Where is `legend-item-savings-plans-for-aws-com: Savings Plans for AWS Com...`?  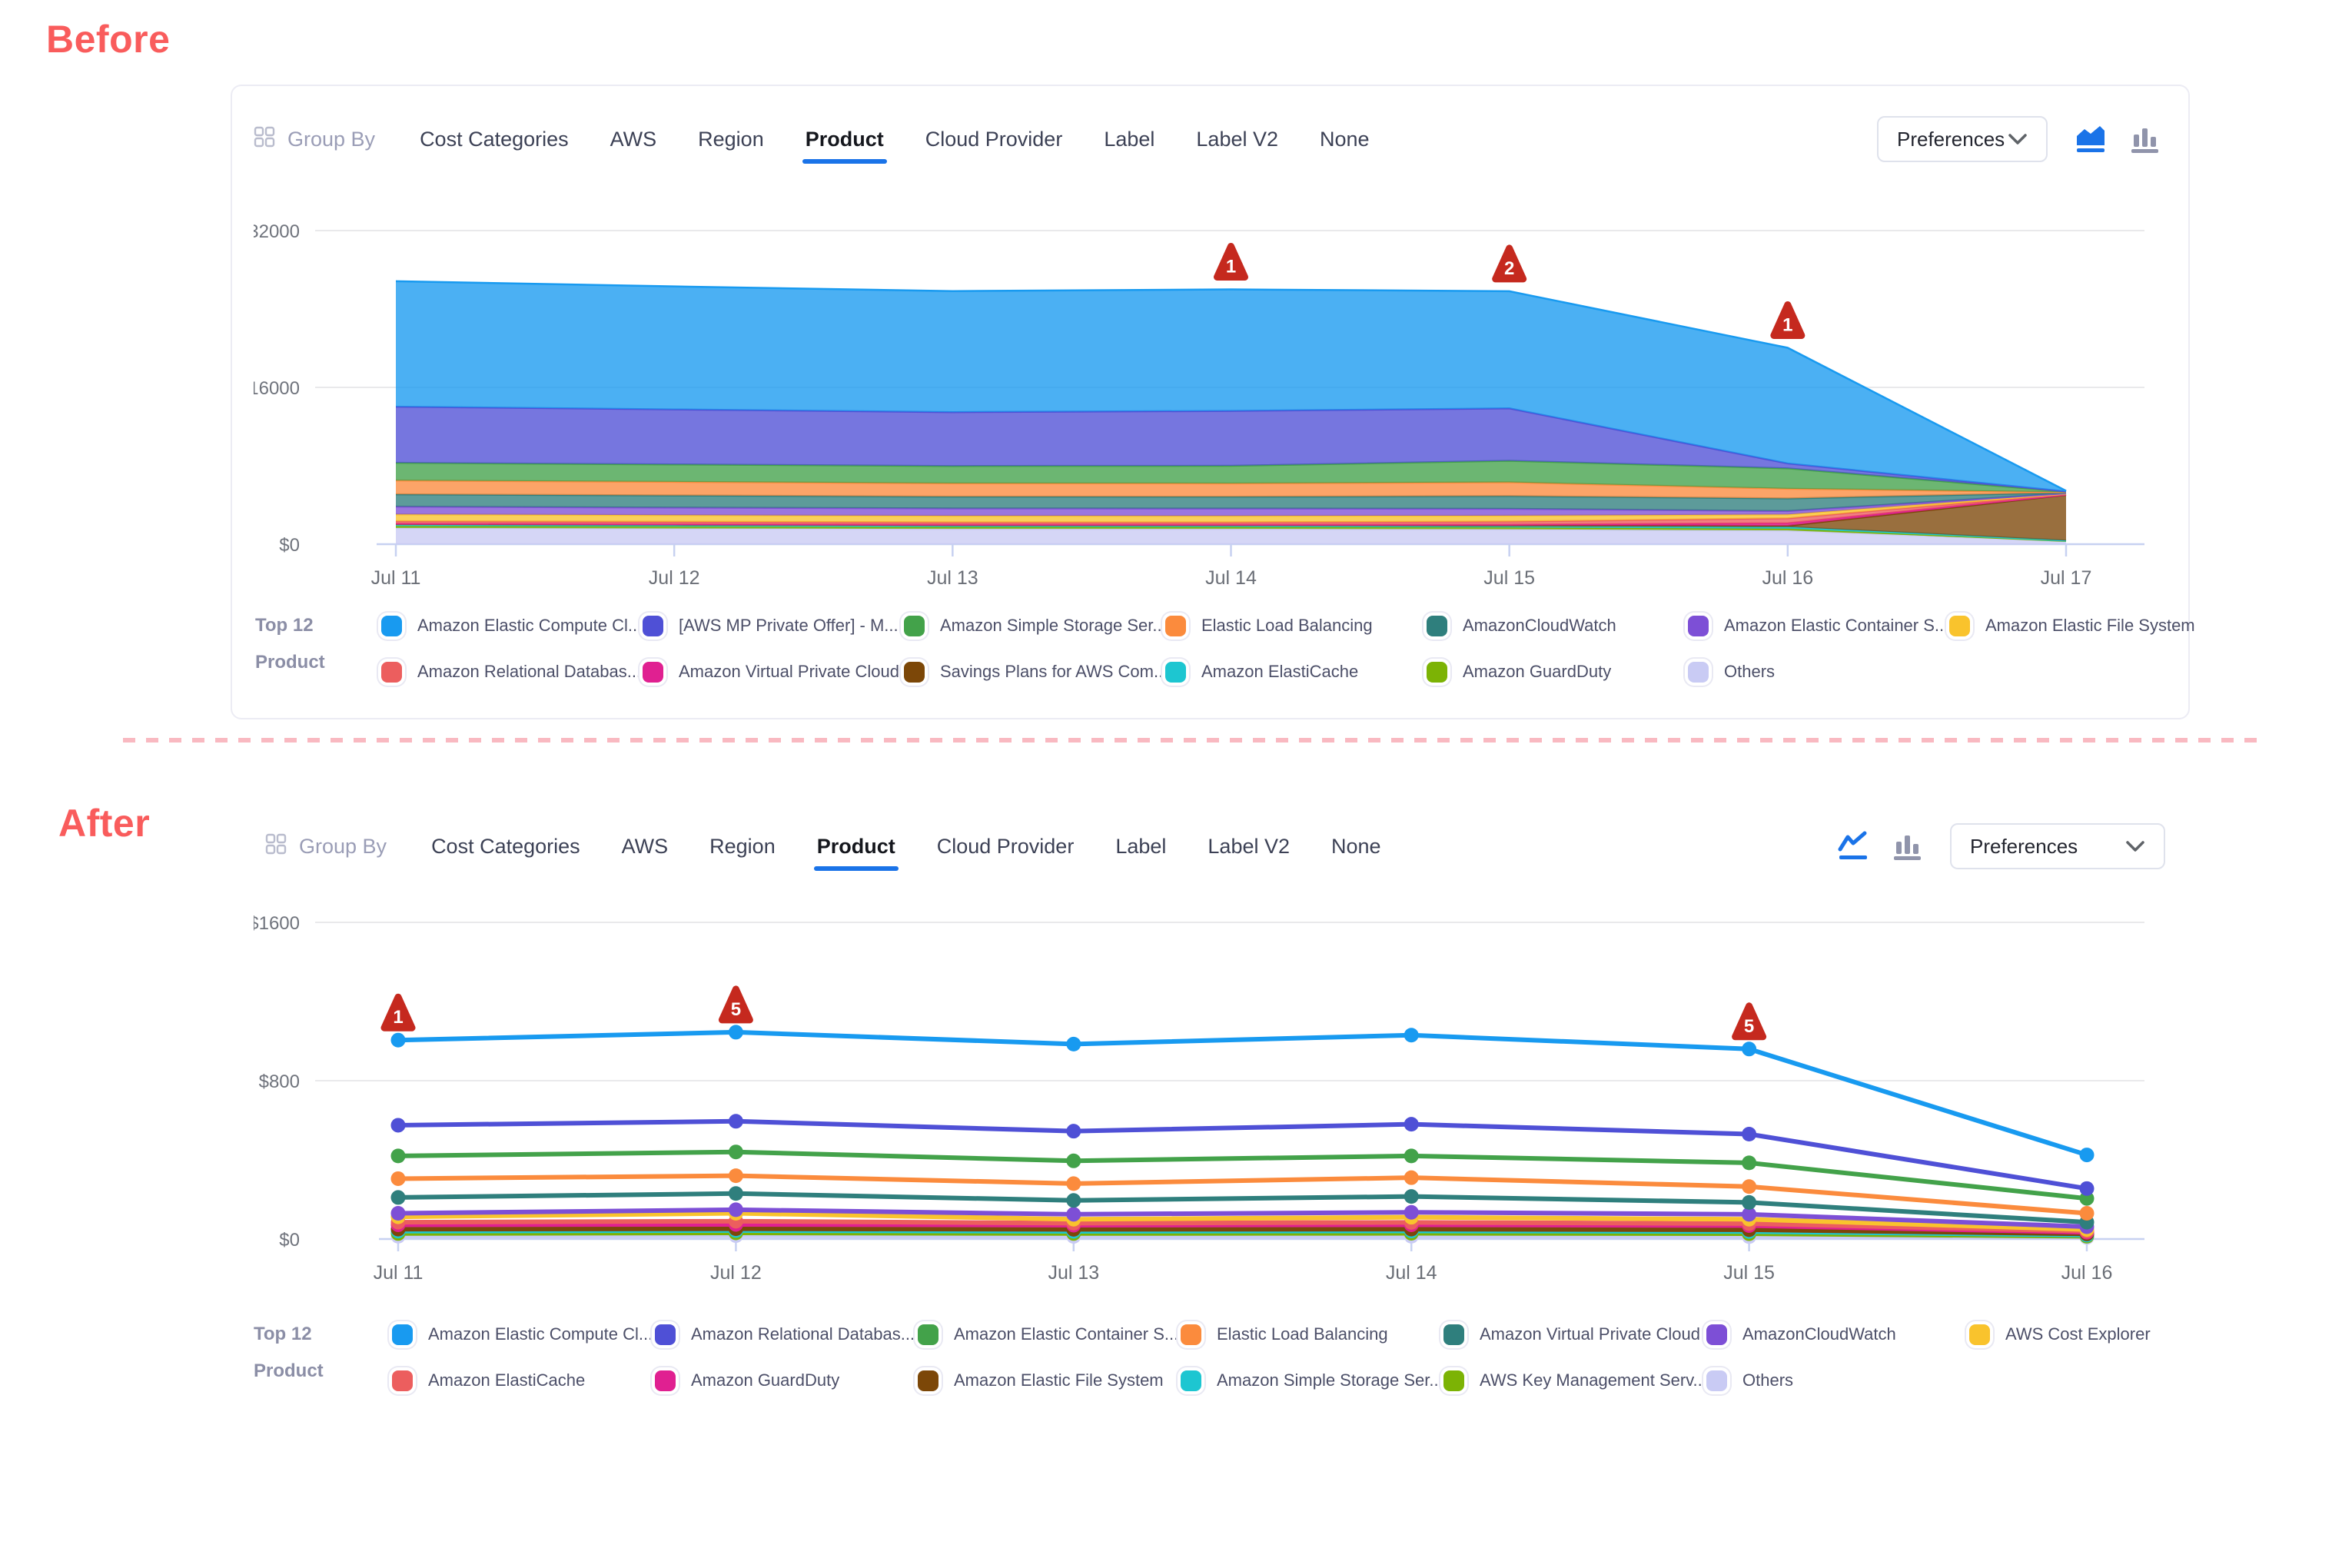 legend-item-savings-plans-for-aws-com: Savings Plans for AWS Com... is located at coordinates (1036, 671).